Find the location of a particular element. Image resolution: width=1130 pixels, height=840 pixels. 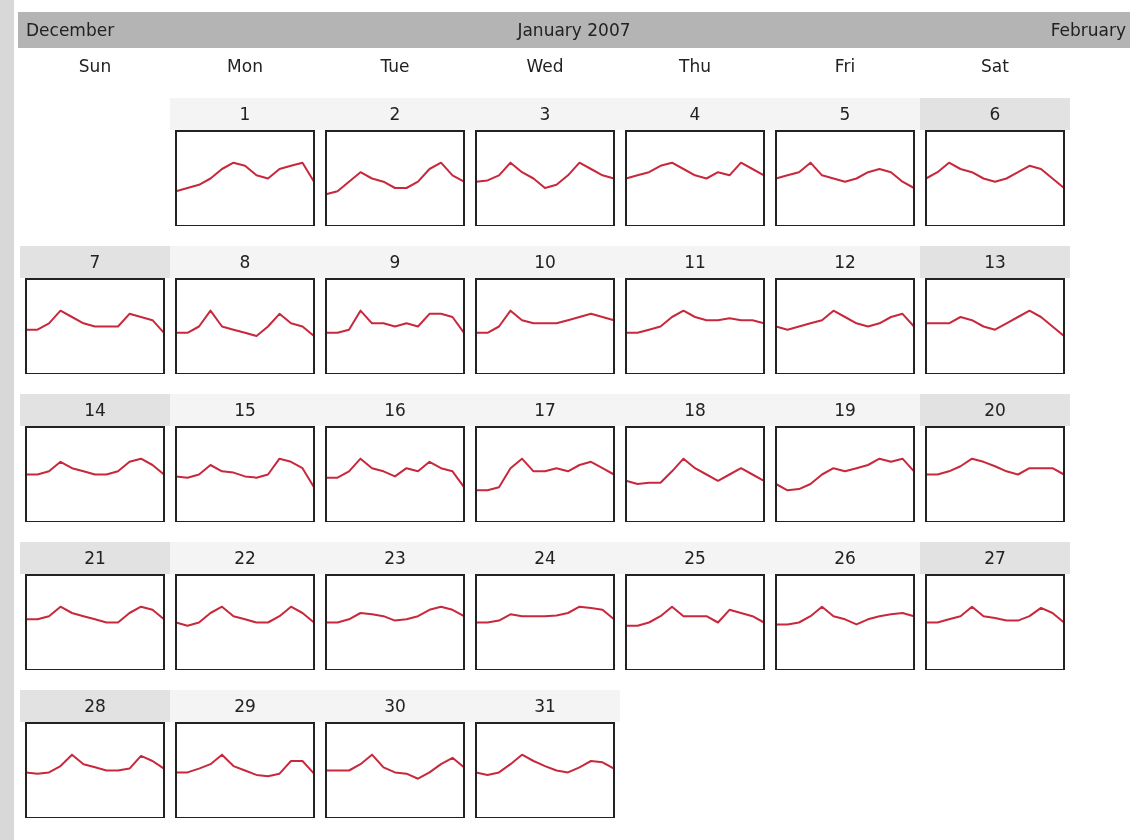

chart-title: 4 is located at coordinates (695, 114).